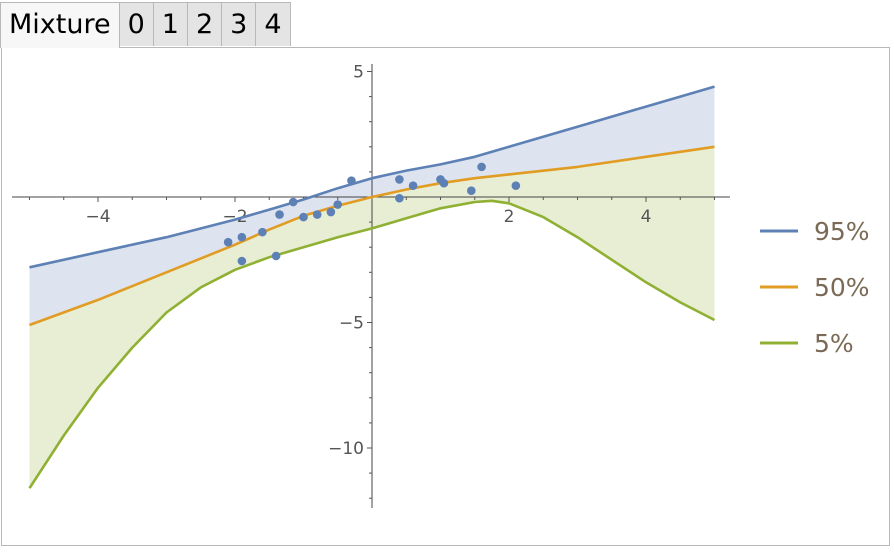 The height and width of the screenshot is (552, 894). Describe the element at coordinates (646, 217) in the screenshot. I see `x-tick-label: 4` at that location.